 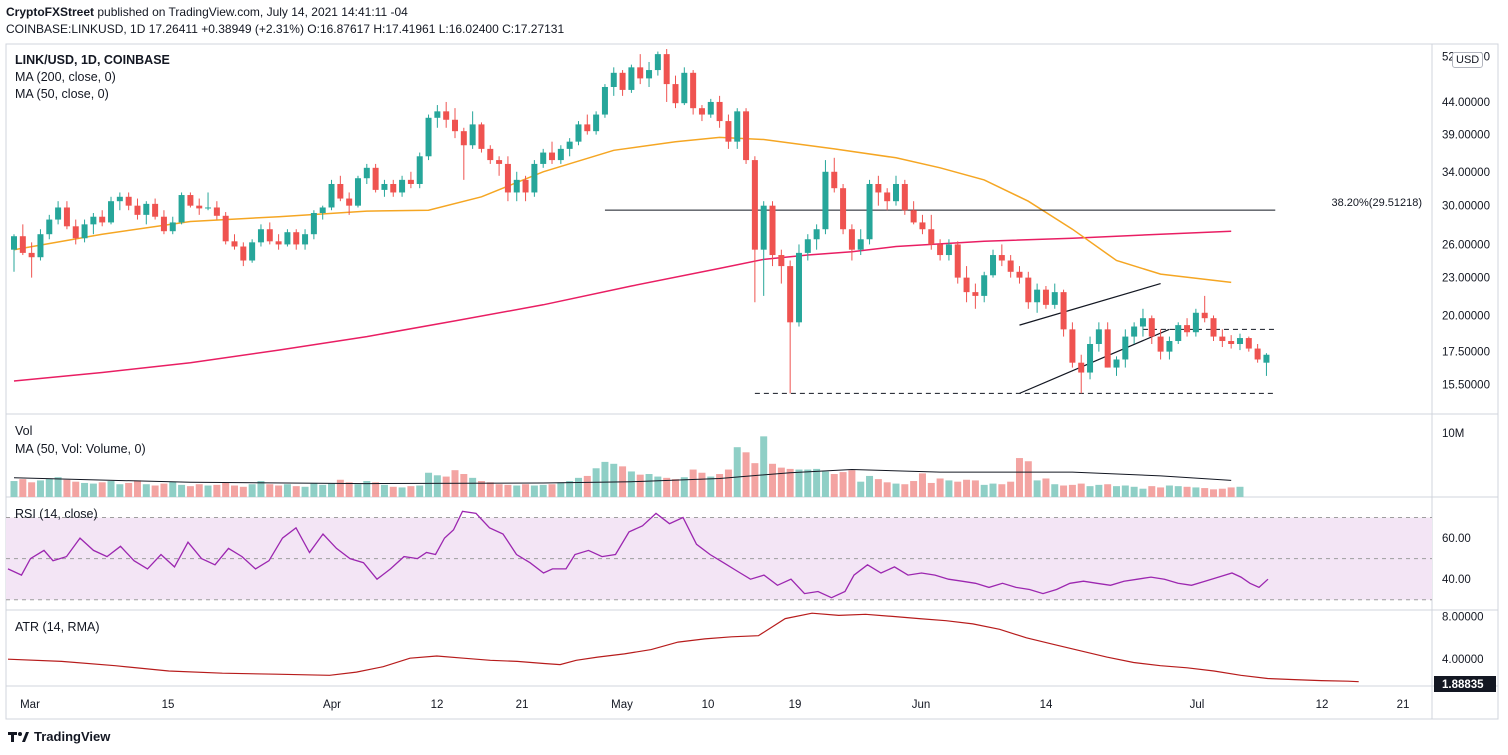 I want to click on time-tick-label: 19, so click(x=795, y=705).